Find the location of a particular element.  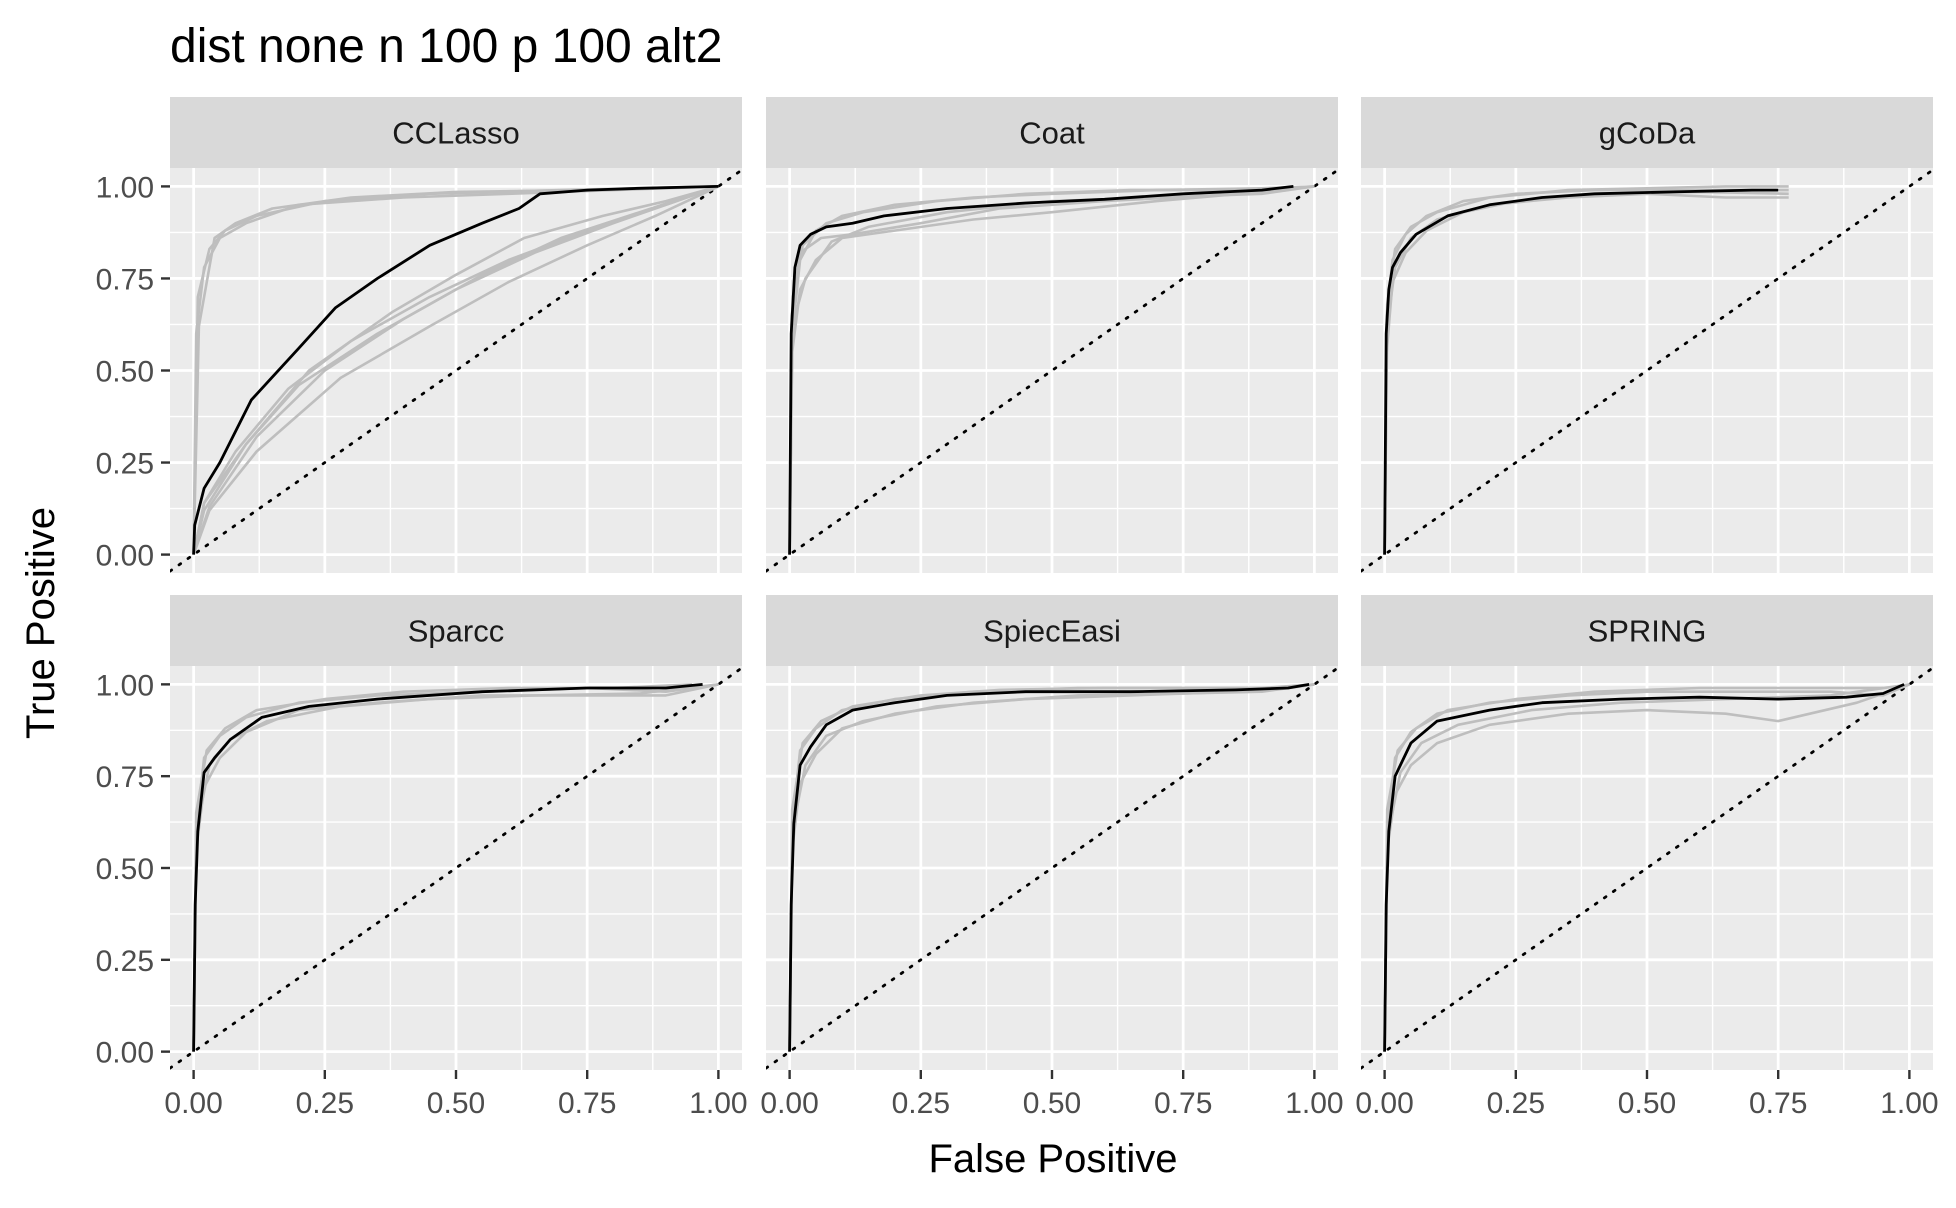

x-axis-title: False Positive is located at coordinates (1053, 1159).